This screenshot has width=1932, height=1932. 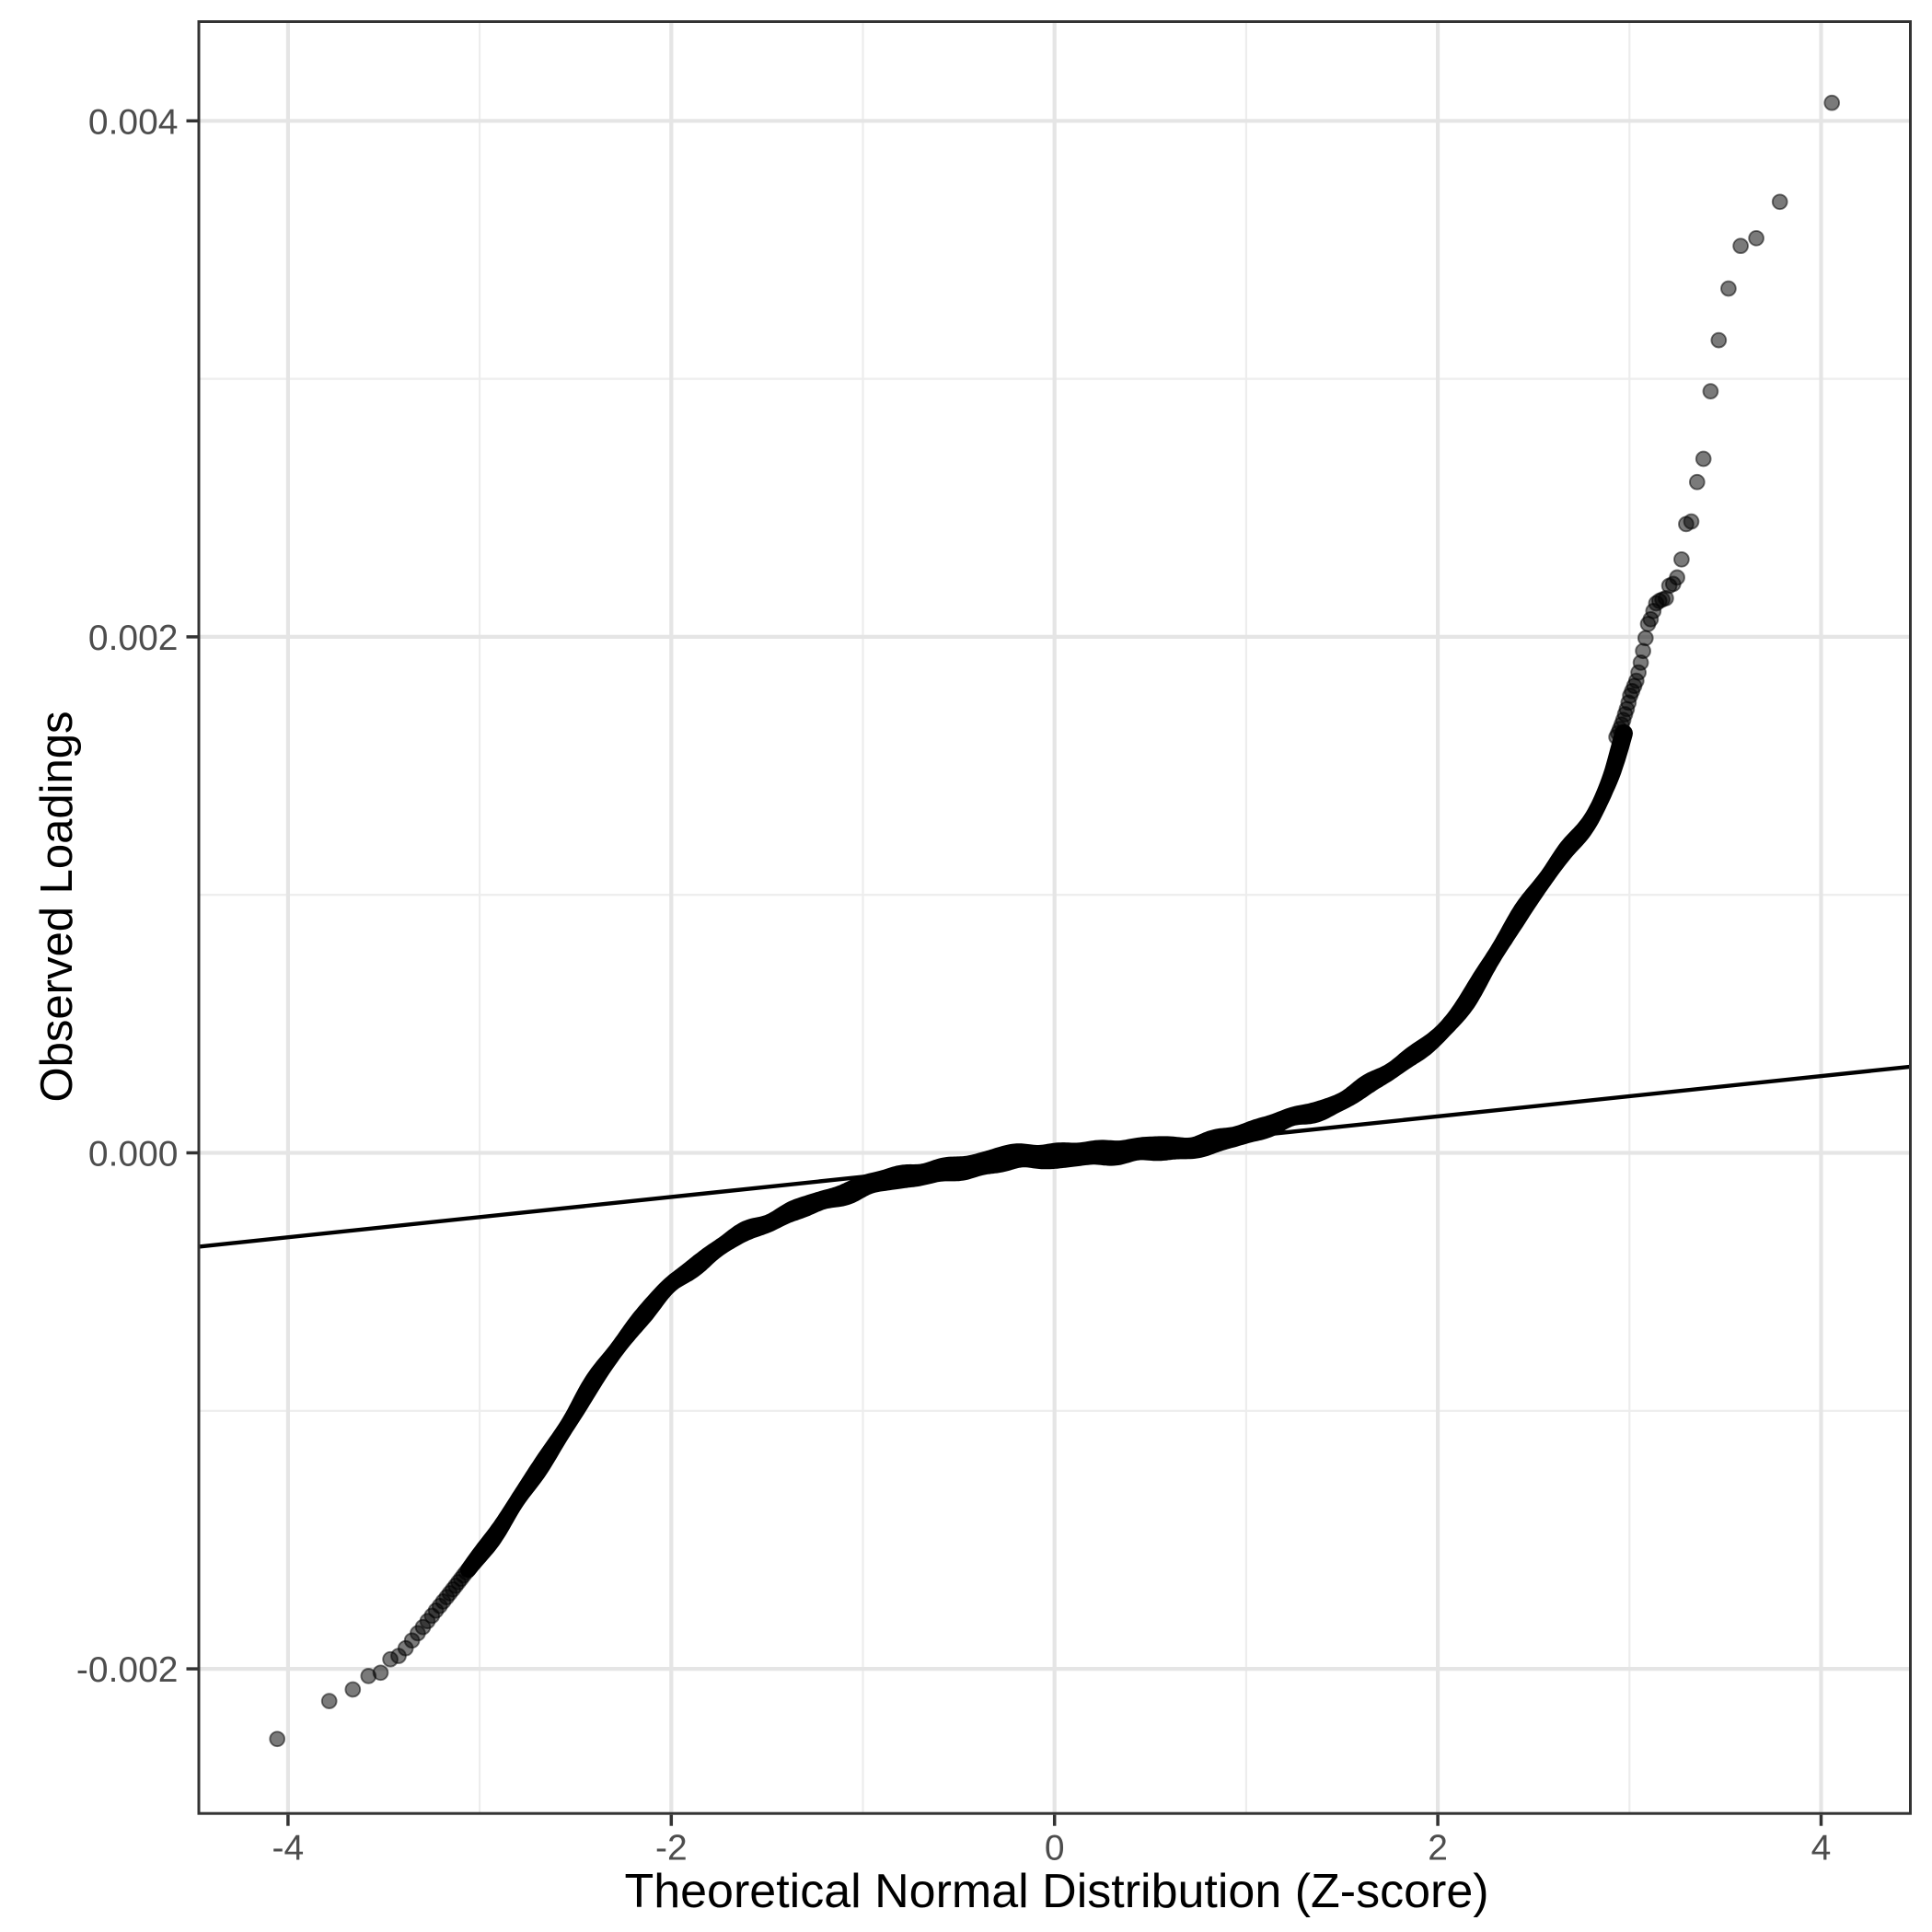 What do you see at coordinates (134, 639) in the screenshot?
I see `svg-text: 0.002` at bounding box center [134, 639].